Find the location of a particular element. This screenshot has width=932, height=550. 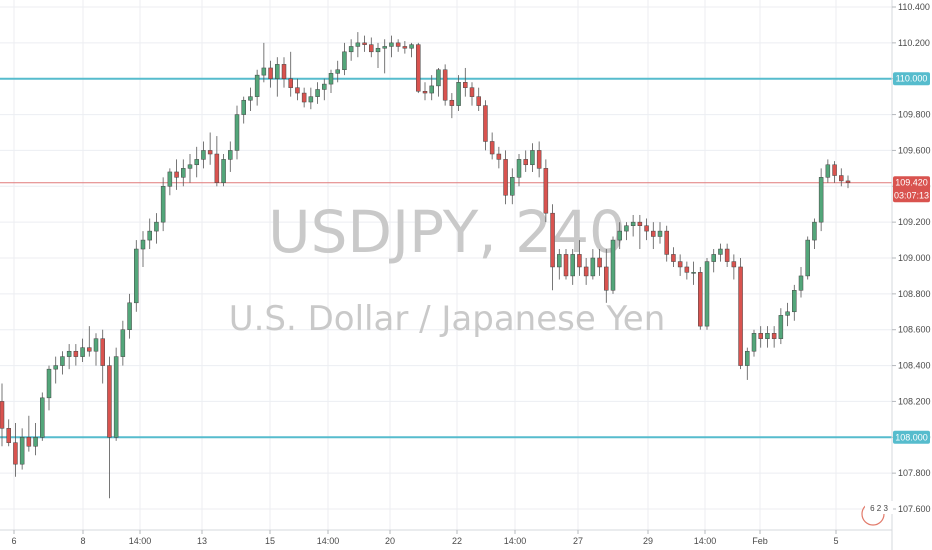

logo-text: 6 2 3 is located at coordinates (879, 508).